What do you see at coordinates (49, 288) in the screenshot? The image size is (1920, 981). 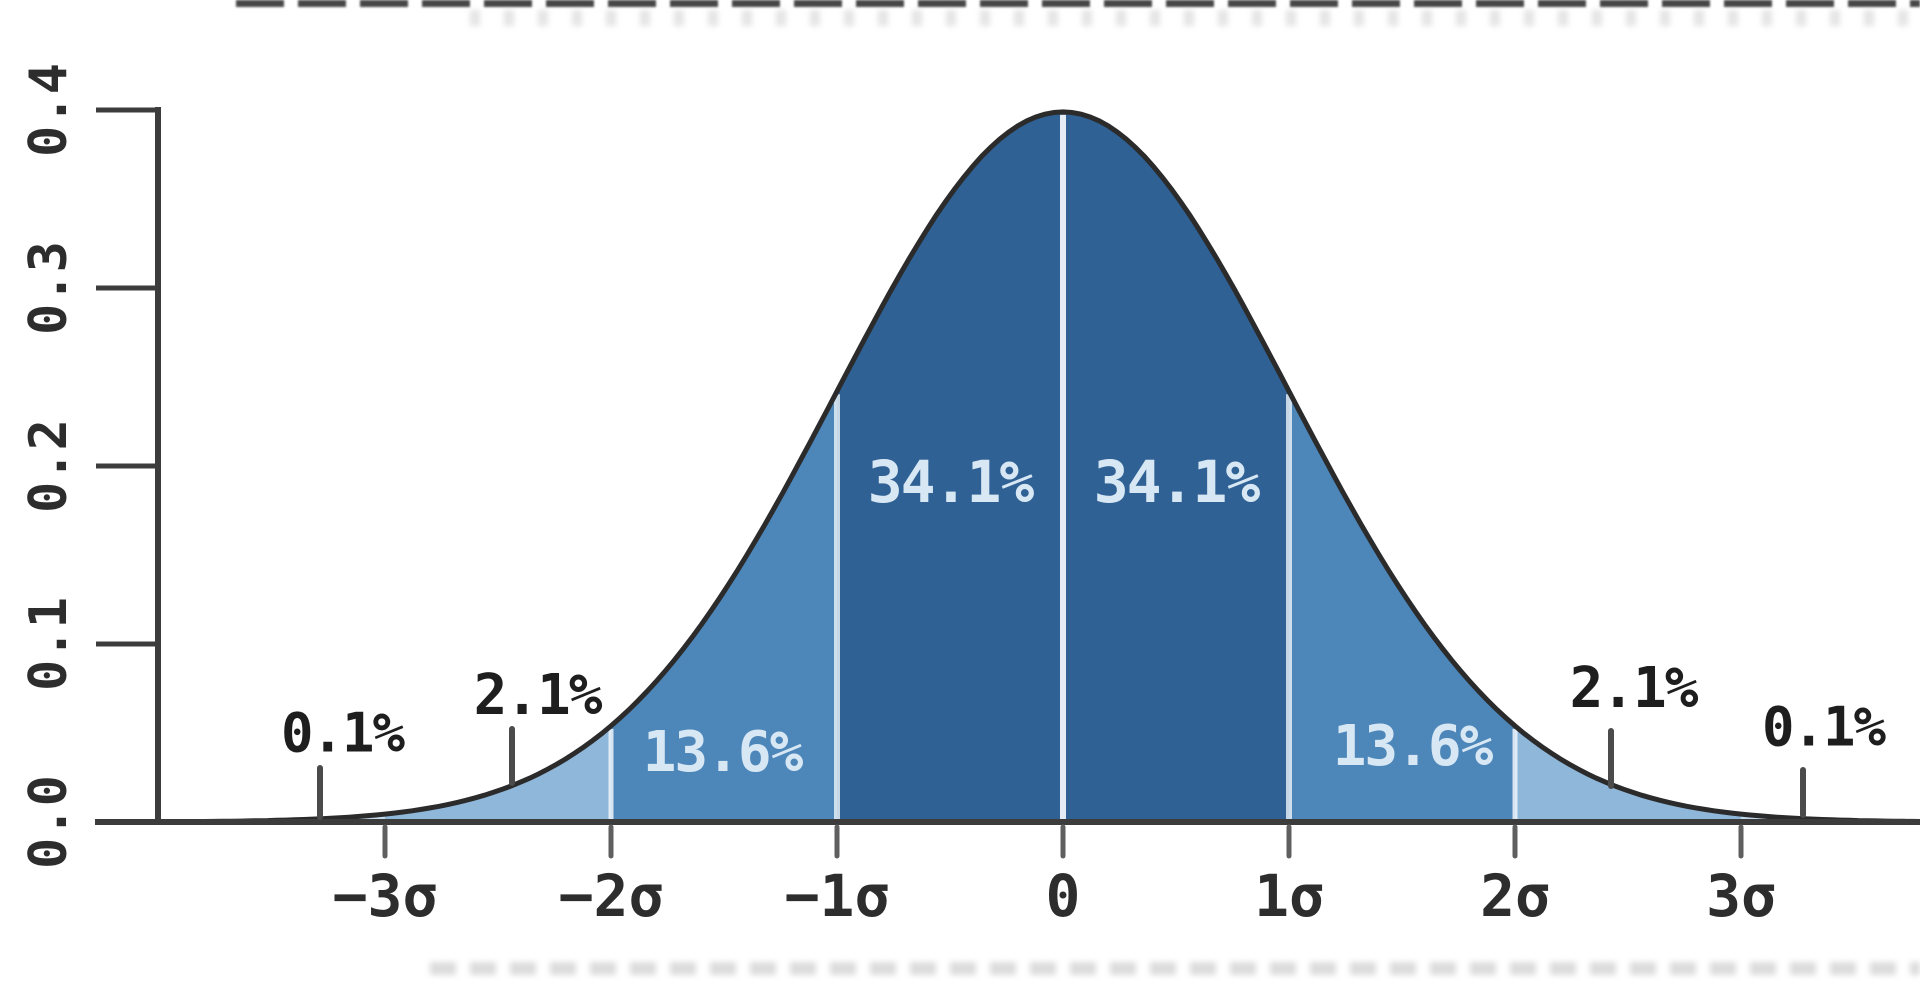 I see `y-tick-label: 0.3` at bounding box center [49, 288].